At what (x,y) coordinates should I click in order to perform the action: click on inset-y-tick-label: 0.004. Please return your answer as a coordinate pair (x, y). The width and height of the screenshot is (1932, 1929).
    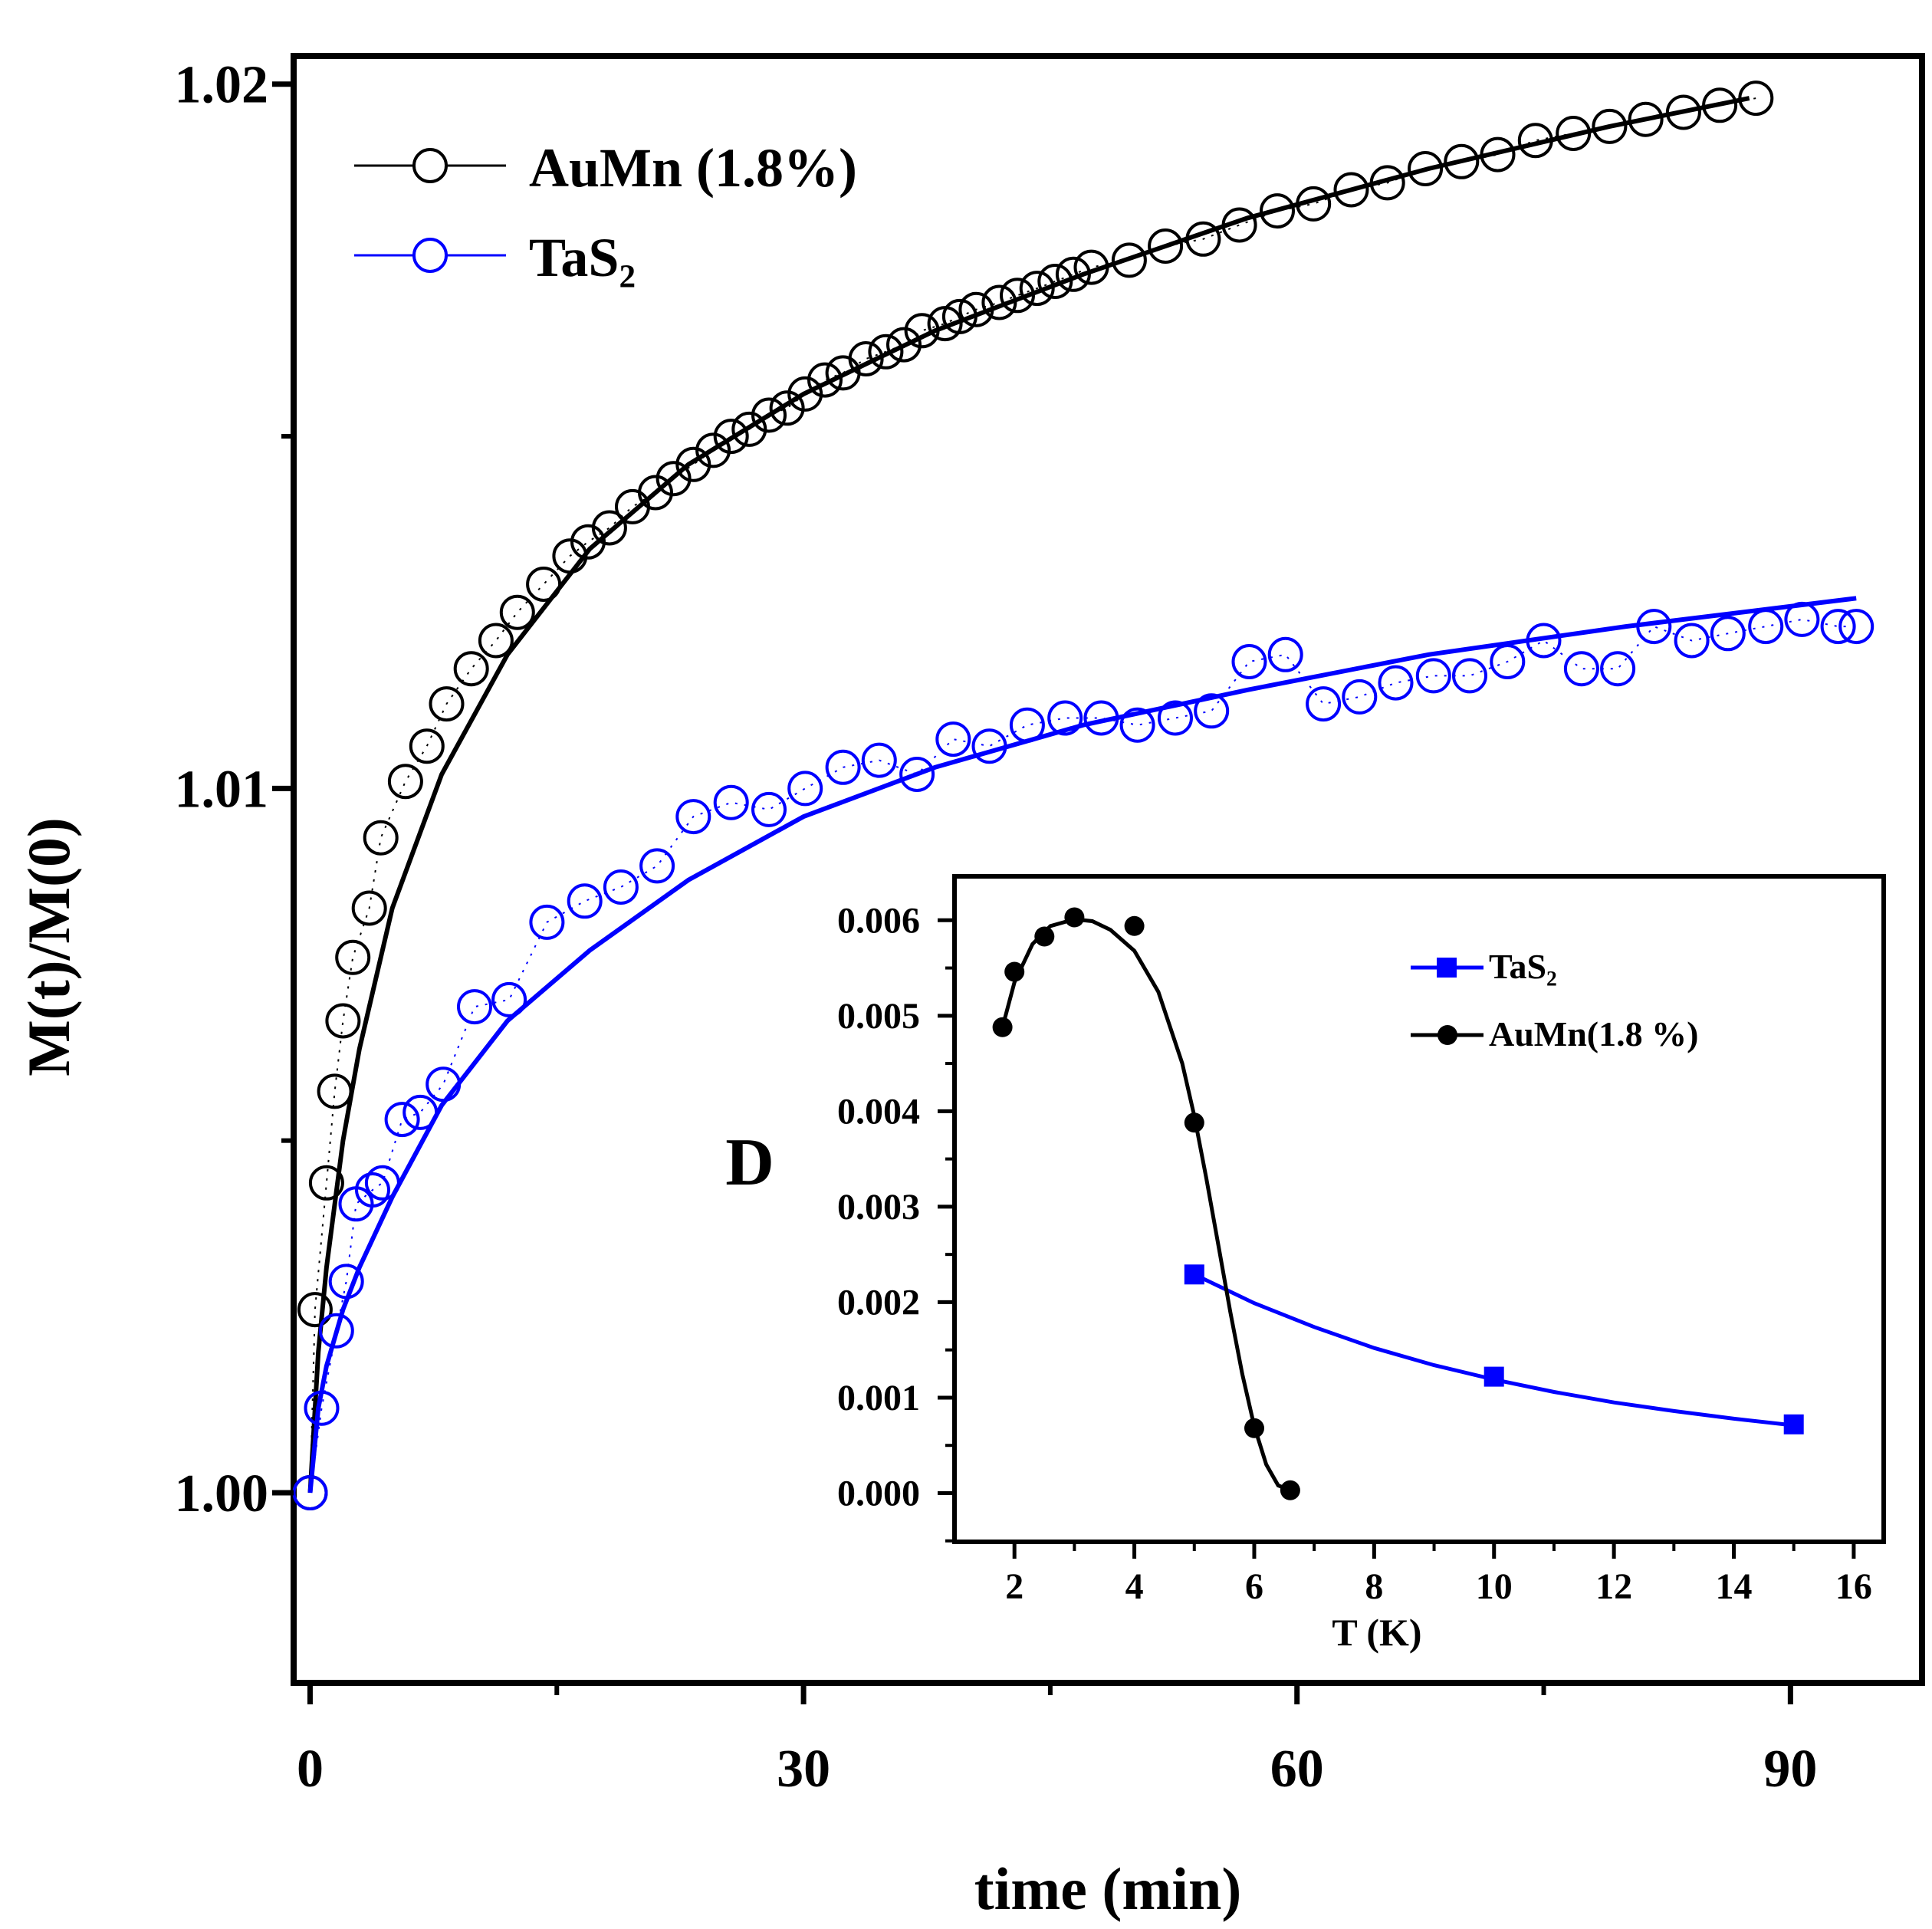
    Looking at the image, I should click on (878, 1111).